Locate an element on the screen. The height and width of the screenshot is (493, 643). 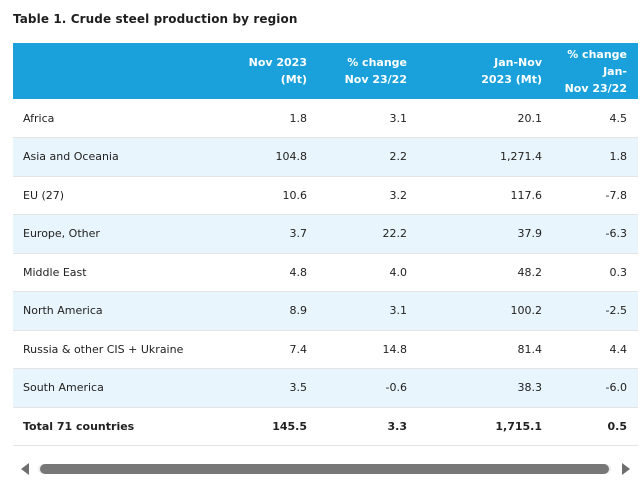
column-header-line: Jan-Nov is located at coordinates (518, 62).